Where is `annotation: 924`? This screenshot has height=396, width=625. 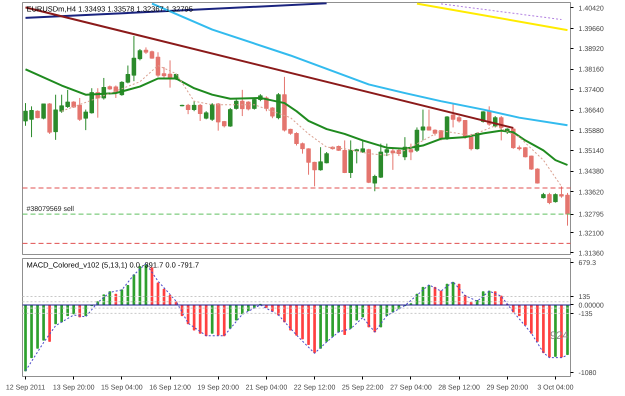 annotation: 924 is located at coordinates (559, 336).